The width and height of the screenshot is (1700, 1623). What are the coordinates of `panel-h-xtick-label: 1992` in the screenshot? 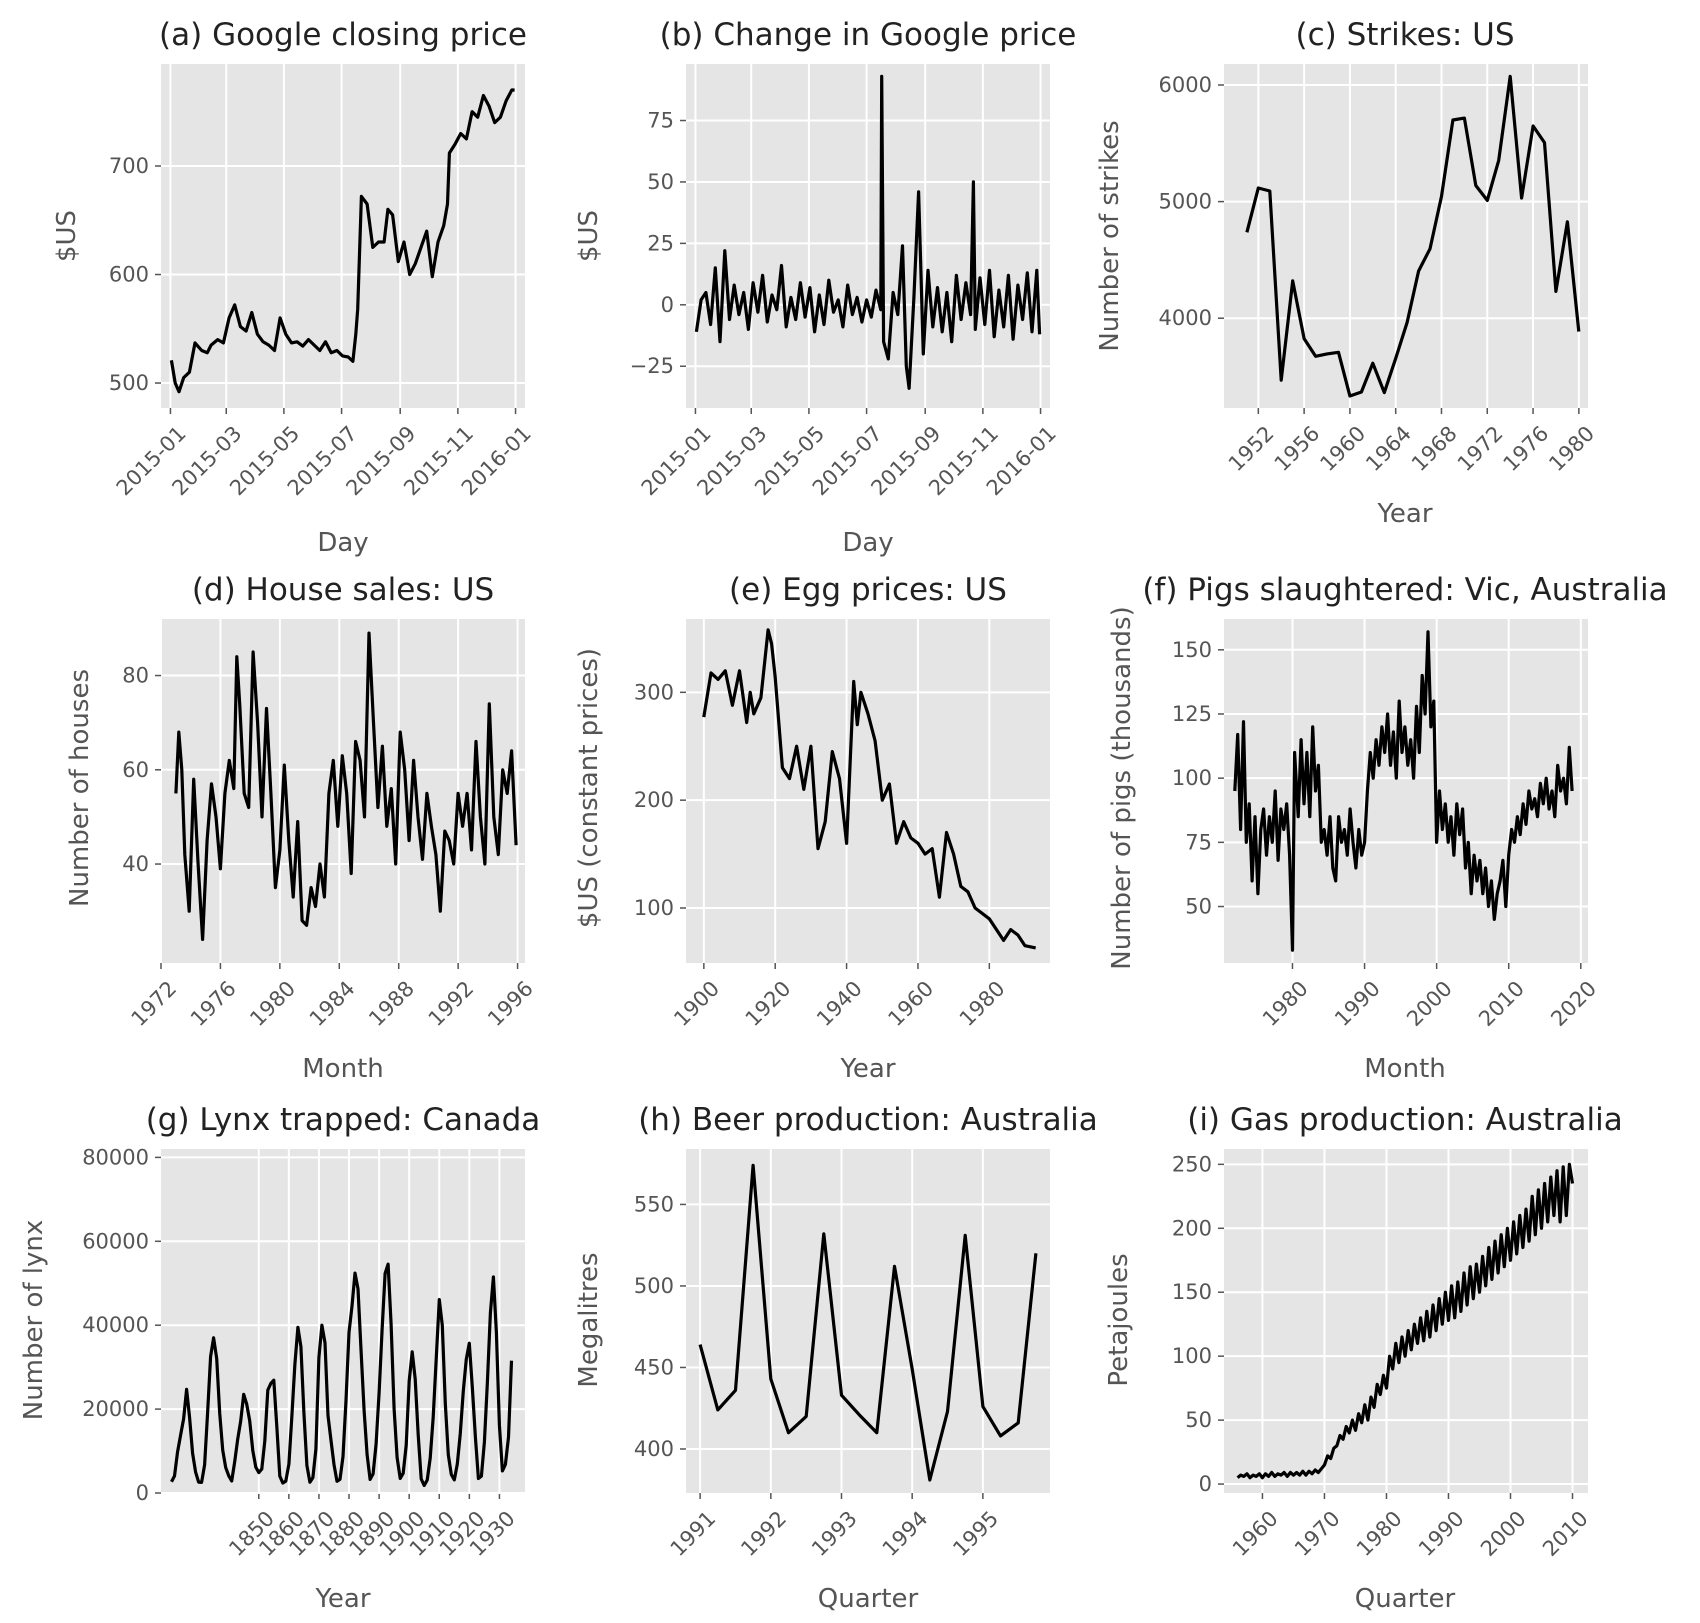 It's located at (763, 1533).